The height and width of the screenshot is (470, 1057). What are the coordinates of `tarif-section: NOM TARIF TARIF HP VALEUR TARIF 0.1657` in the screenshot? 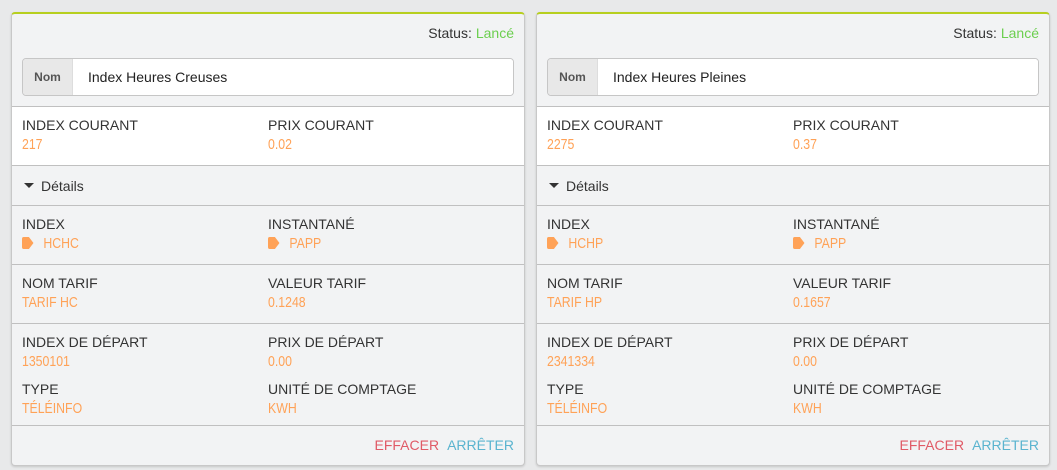 It's located at (793, 293).